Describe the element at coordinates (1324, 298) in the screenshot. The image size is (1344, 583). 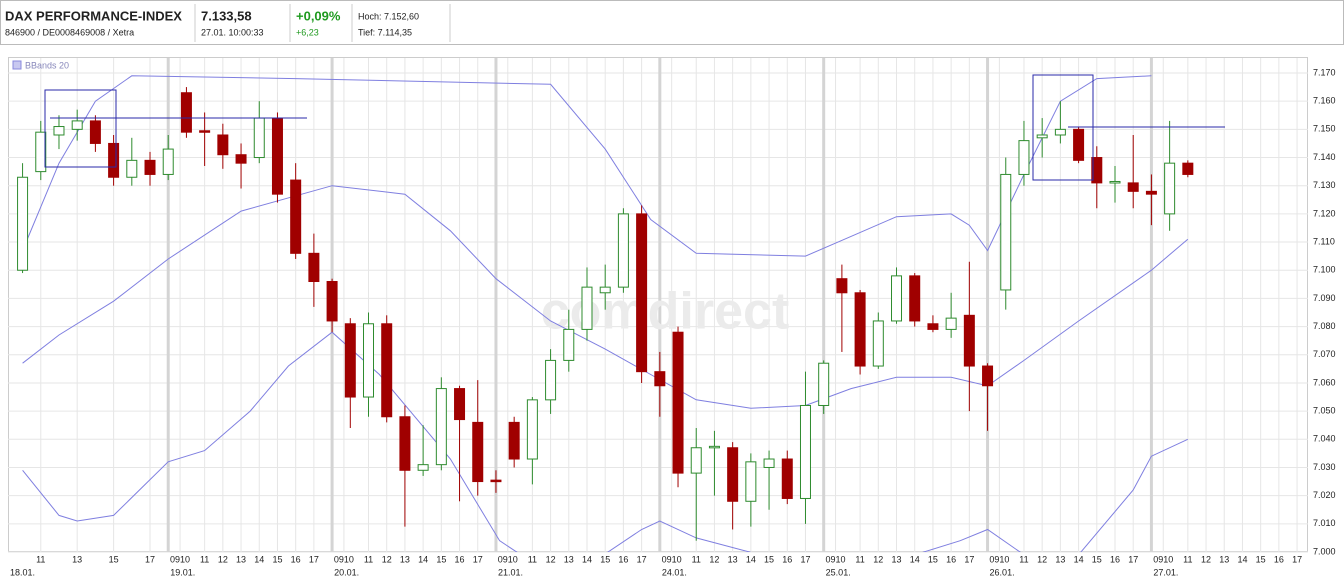
I see `y-tick-label: 7.090` at that location.